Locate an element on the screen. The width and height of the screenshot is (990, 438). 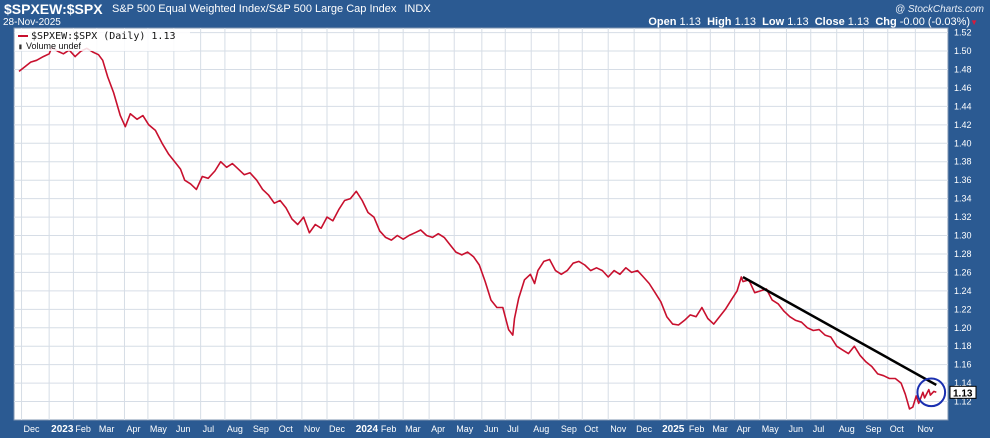
highlight-circle is located at coordinates (931, 392).